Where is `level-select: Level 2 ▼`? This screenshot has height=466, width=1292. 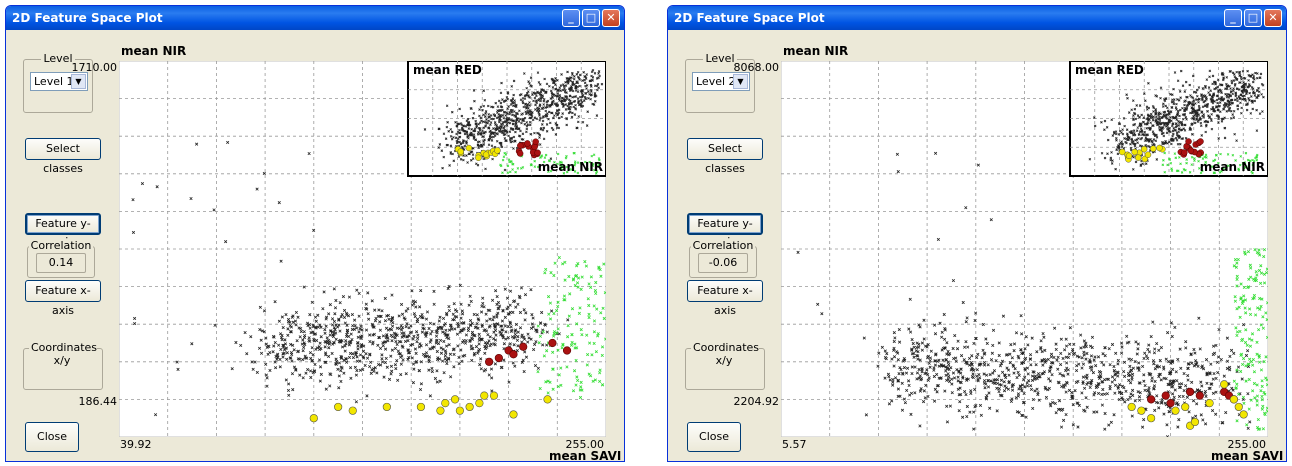
level-select: Level 2 ▼ is located at coordinates (721, 81).